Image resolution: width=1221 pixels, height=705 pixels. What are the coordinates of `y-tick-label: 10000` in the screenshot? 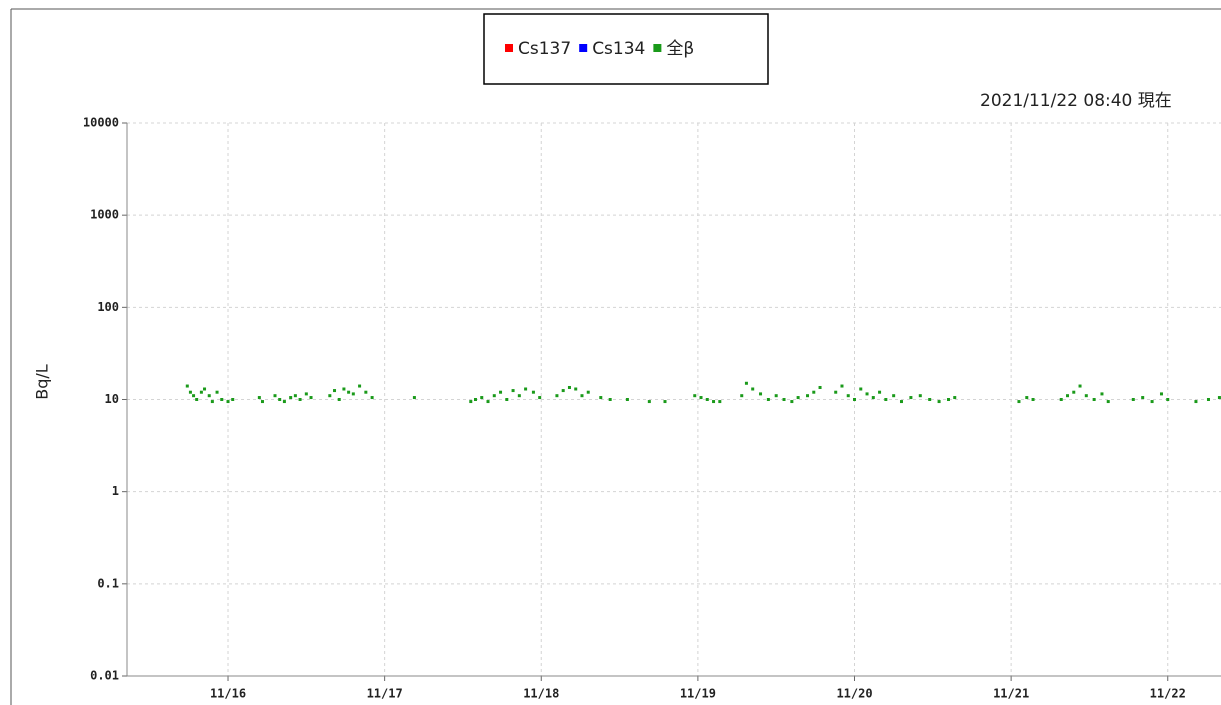 It's located at (101, 123).